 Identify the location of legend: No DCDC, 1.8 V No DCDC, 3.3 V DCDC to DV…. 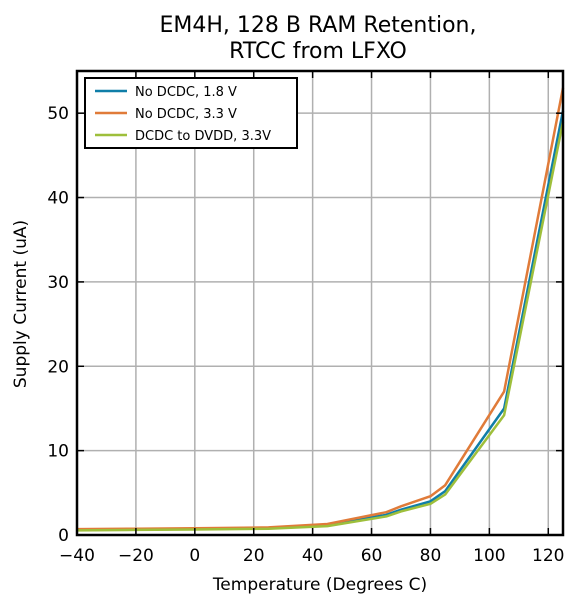
(191, 113).